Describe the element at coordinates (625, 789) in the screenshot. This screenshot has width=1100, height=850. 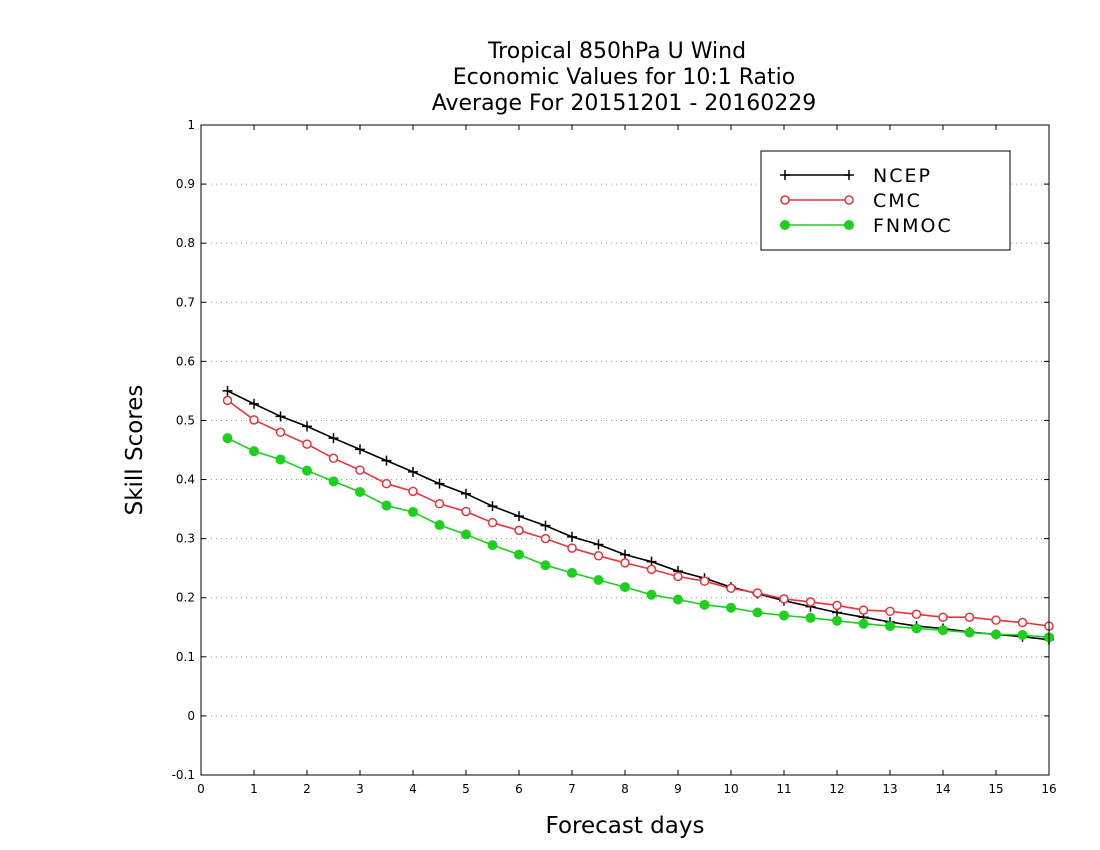
I see `x-tick-label: 8` at that location.